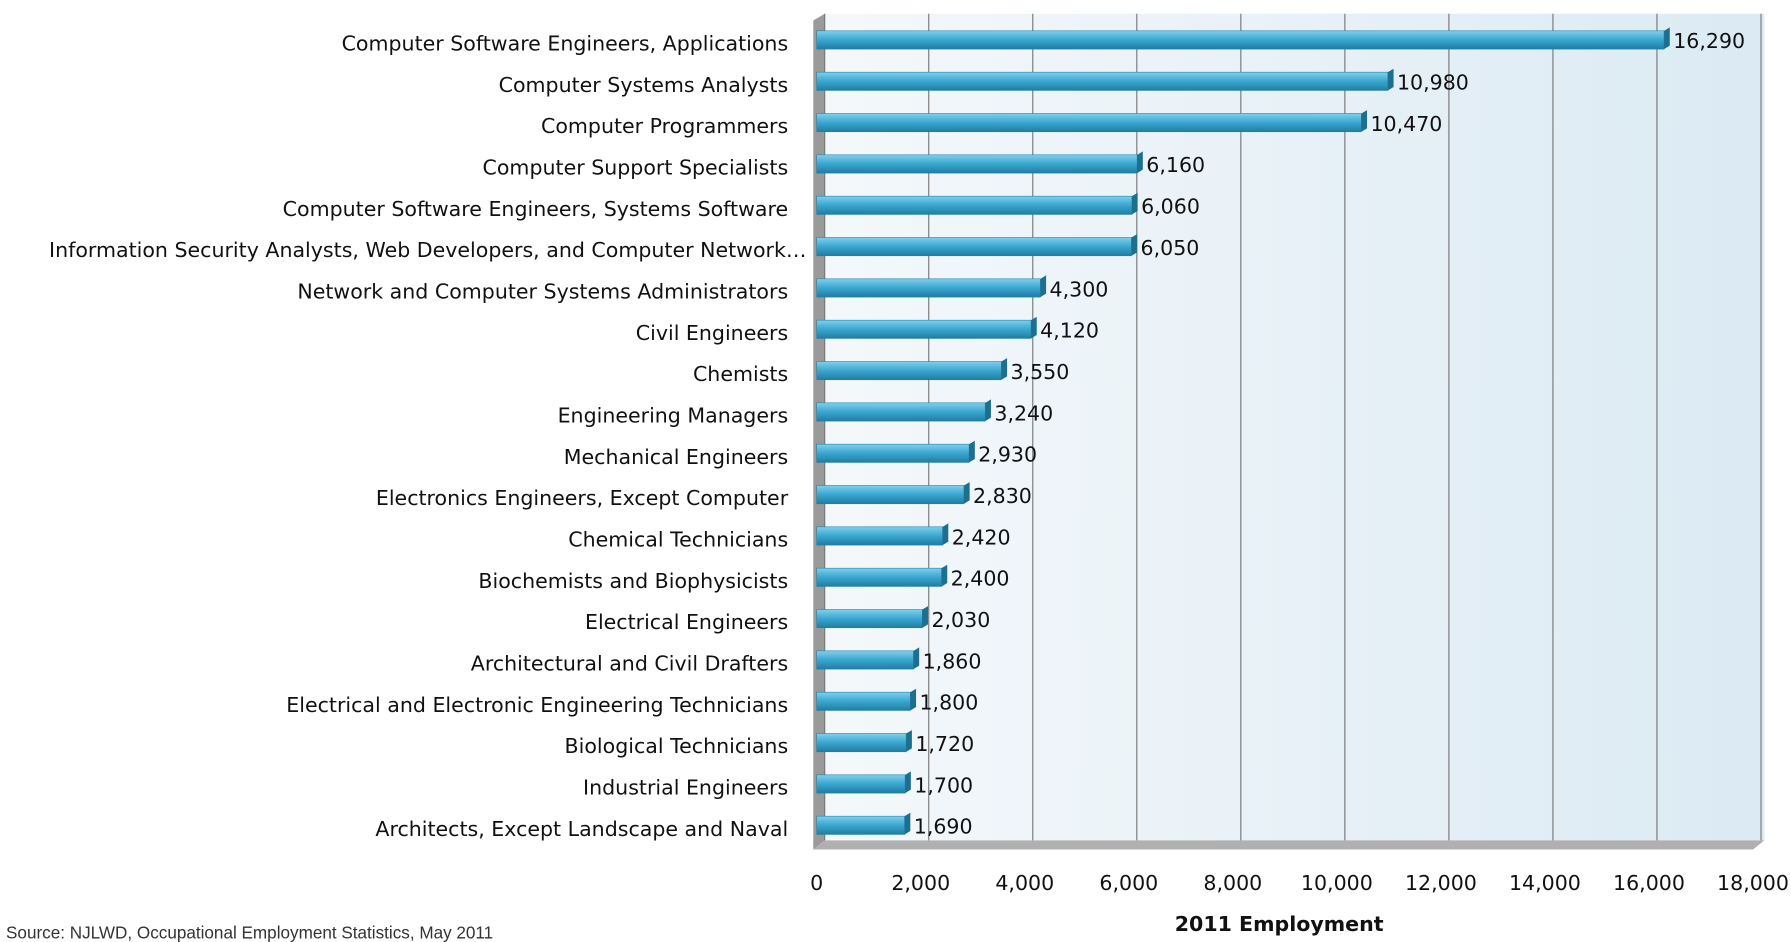 The height and width of the screenshot is (942, 1791). I want to click on x-axis-title: 2011 Employment, so click(1279, 924).